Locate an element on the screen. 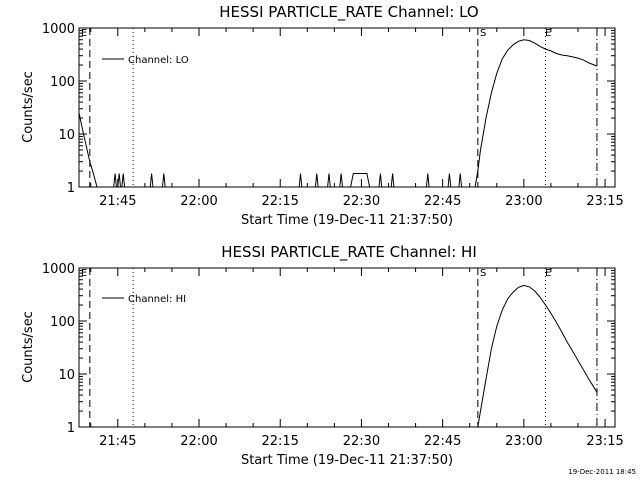 The height and width of the screenshot is (480, 640). data-series is located at coordinates (537, 356).